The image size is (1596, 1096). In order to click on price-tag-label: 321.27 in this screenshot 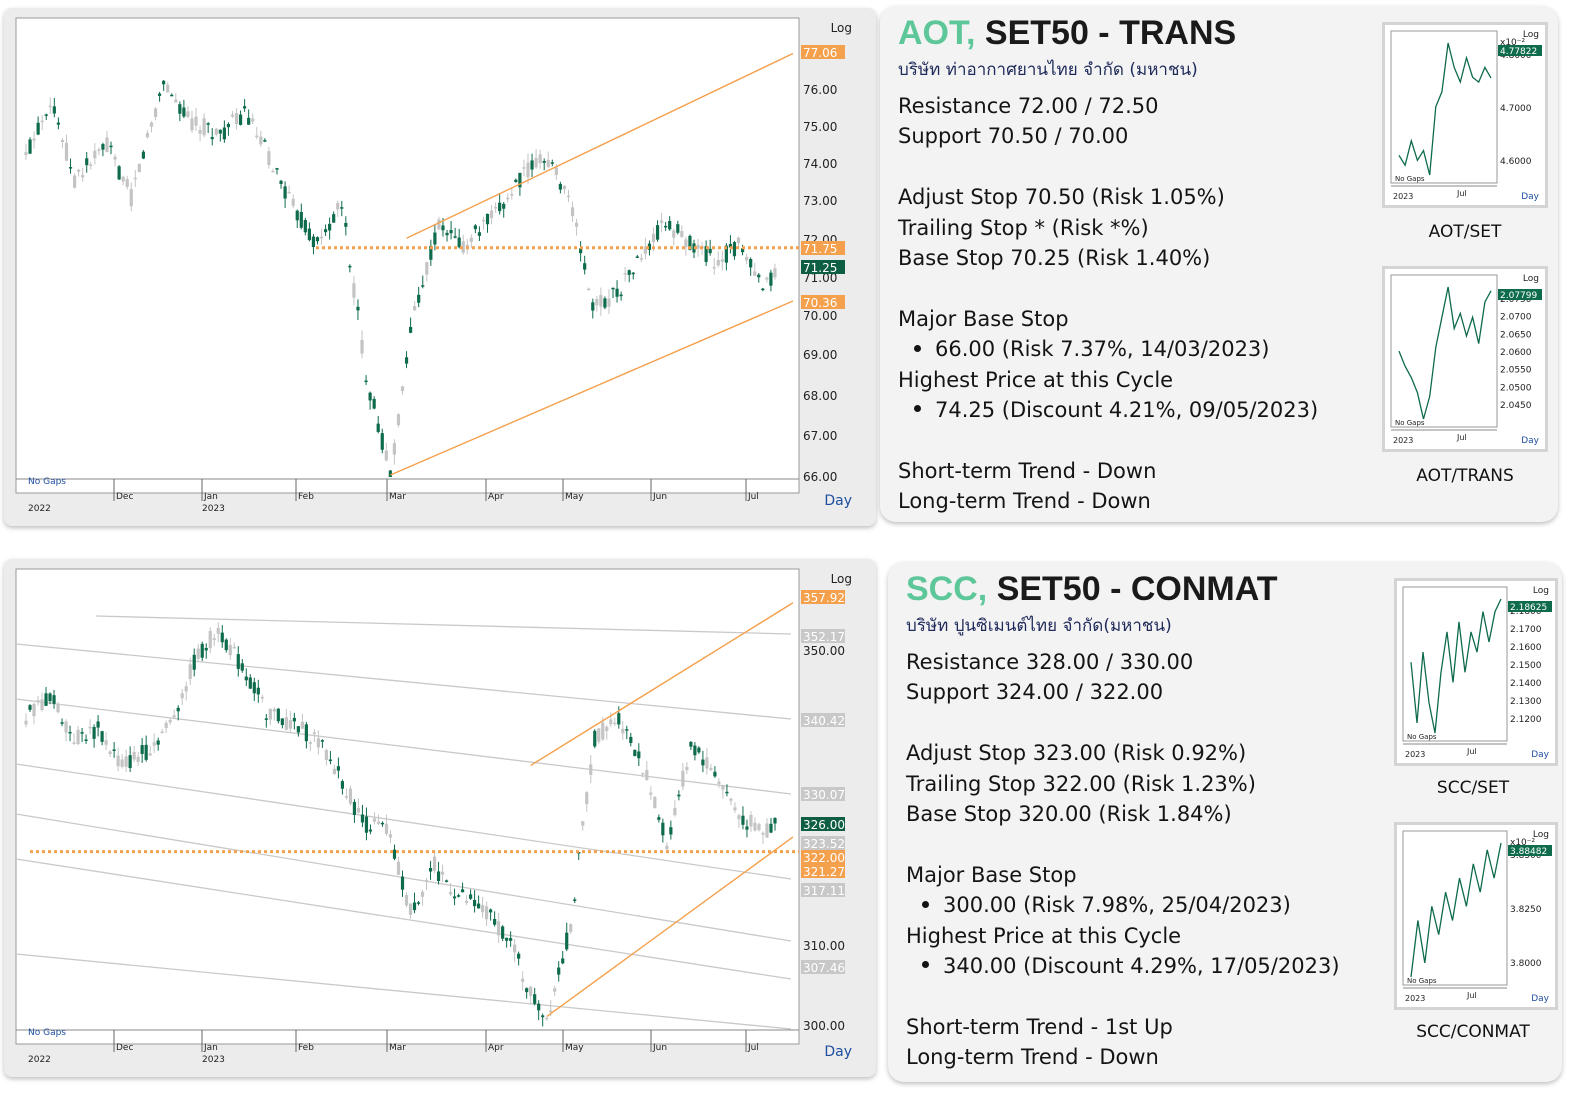, I will do `click(824, 872)`.